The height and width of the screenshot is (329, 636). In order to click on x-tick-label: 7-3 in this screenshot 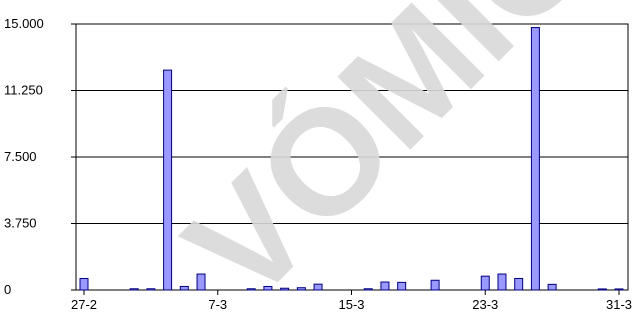, I will do `click(217, 304)`.